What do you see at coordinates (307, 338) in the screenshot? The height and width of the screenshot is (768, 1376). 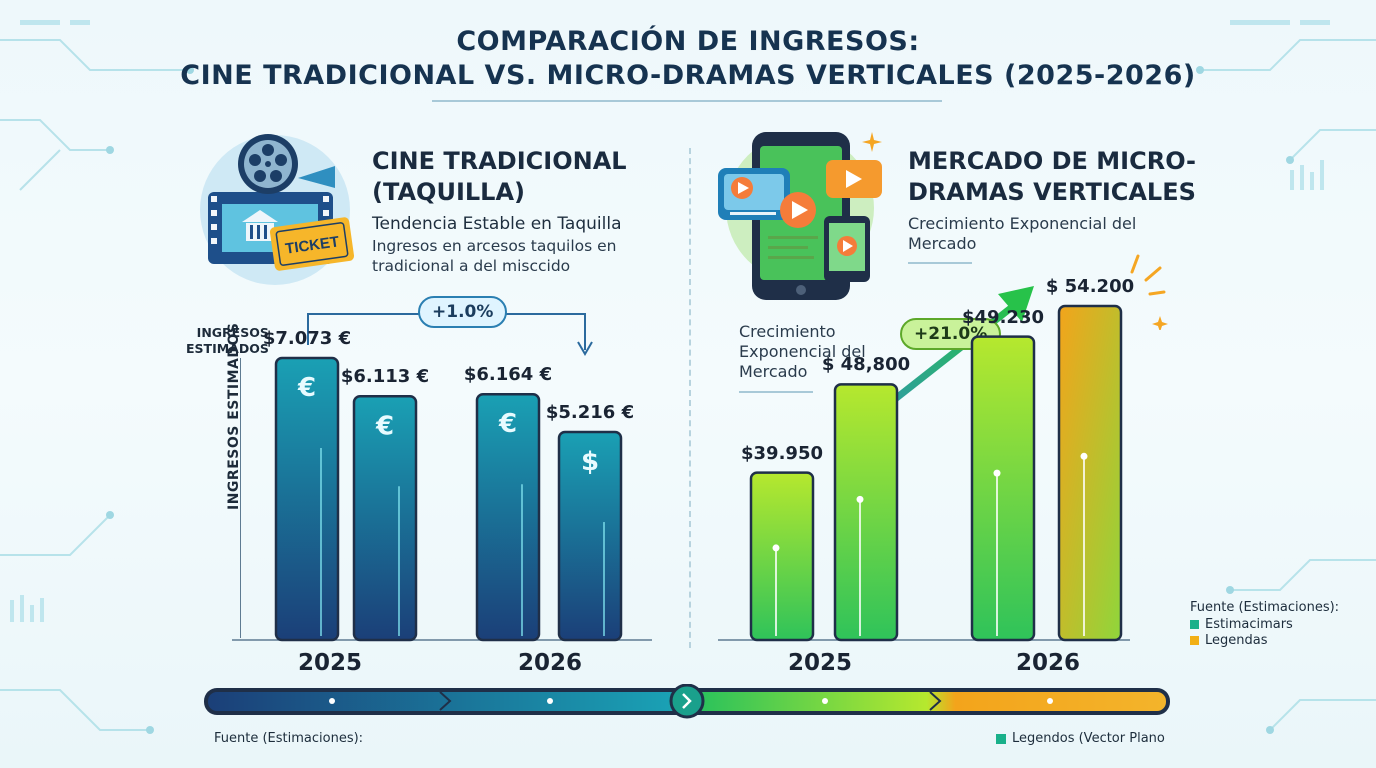 I see `cinema-bar-label-1: $7.073 €` at bounding box center [307, 338].